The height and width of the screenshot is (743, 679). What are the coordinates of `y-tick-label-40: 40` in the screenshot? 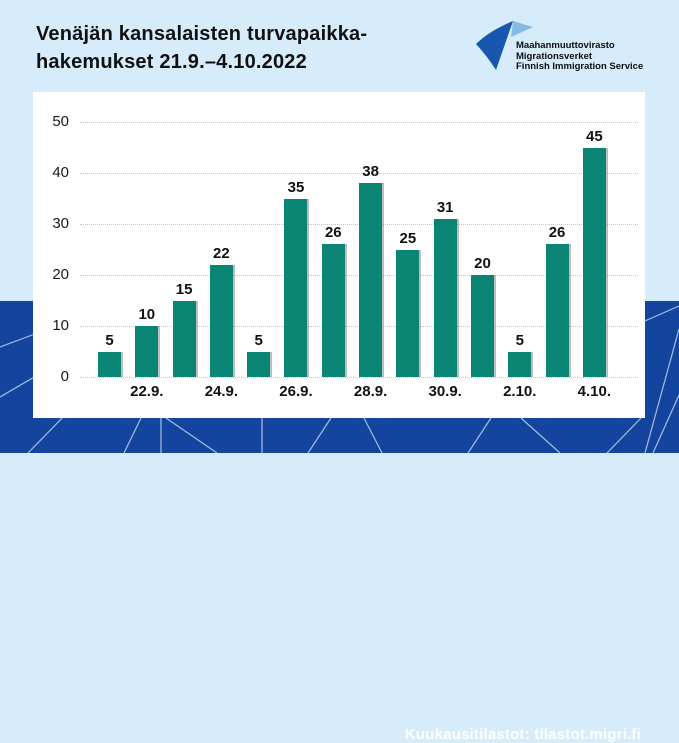 It's located at (60, 172).